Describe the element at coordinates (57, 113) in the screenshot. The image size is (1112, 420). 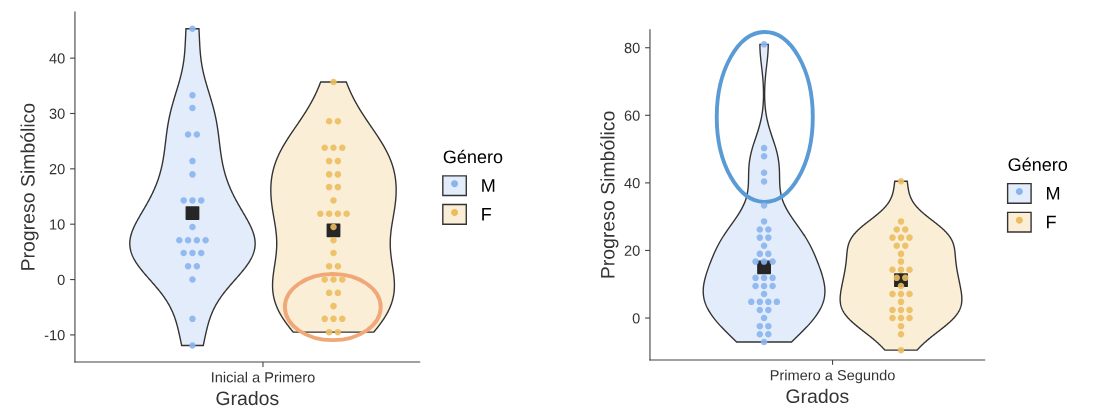
I see `y-tick-label: 30` at that location.